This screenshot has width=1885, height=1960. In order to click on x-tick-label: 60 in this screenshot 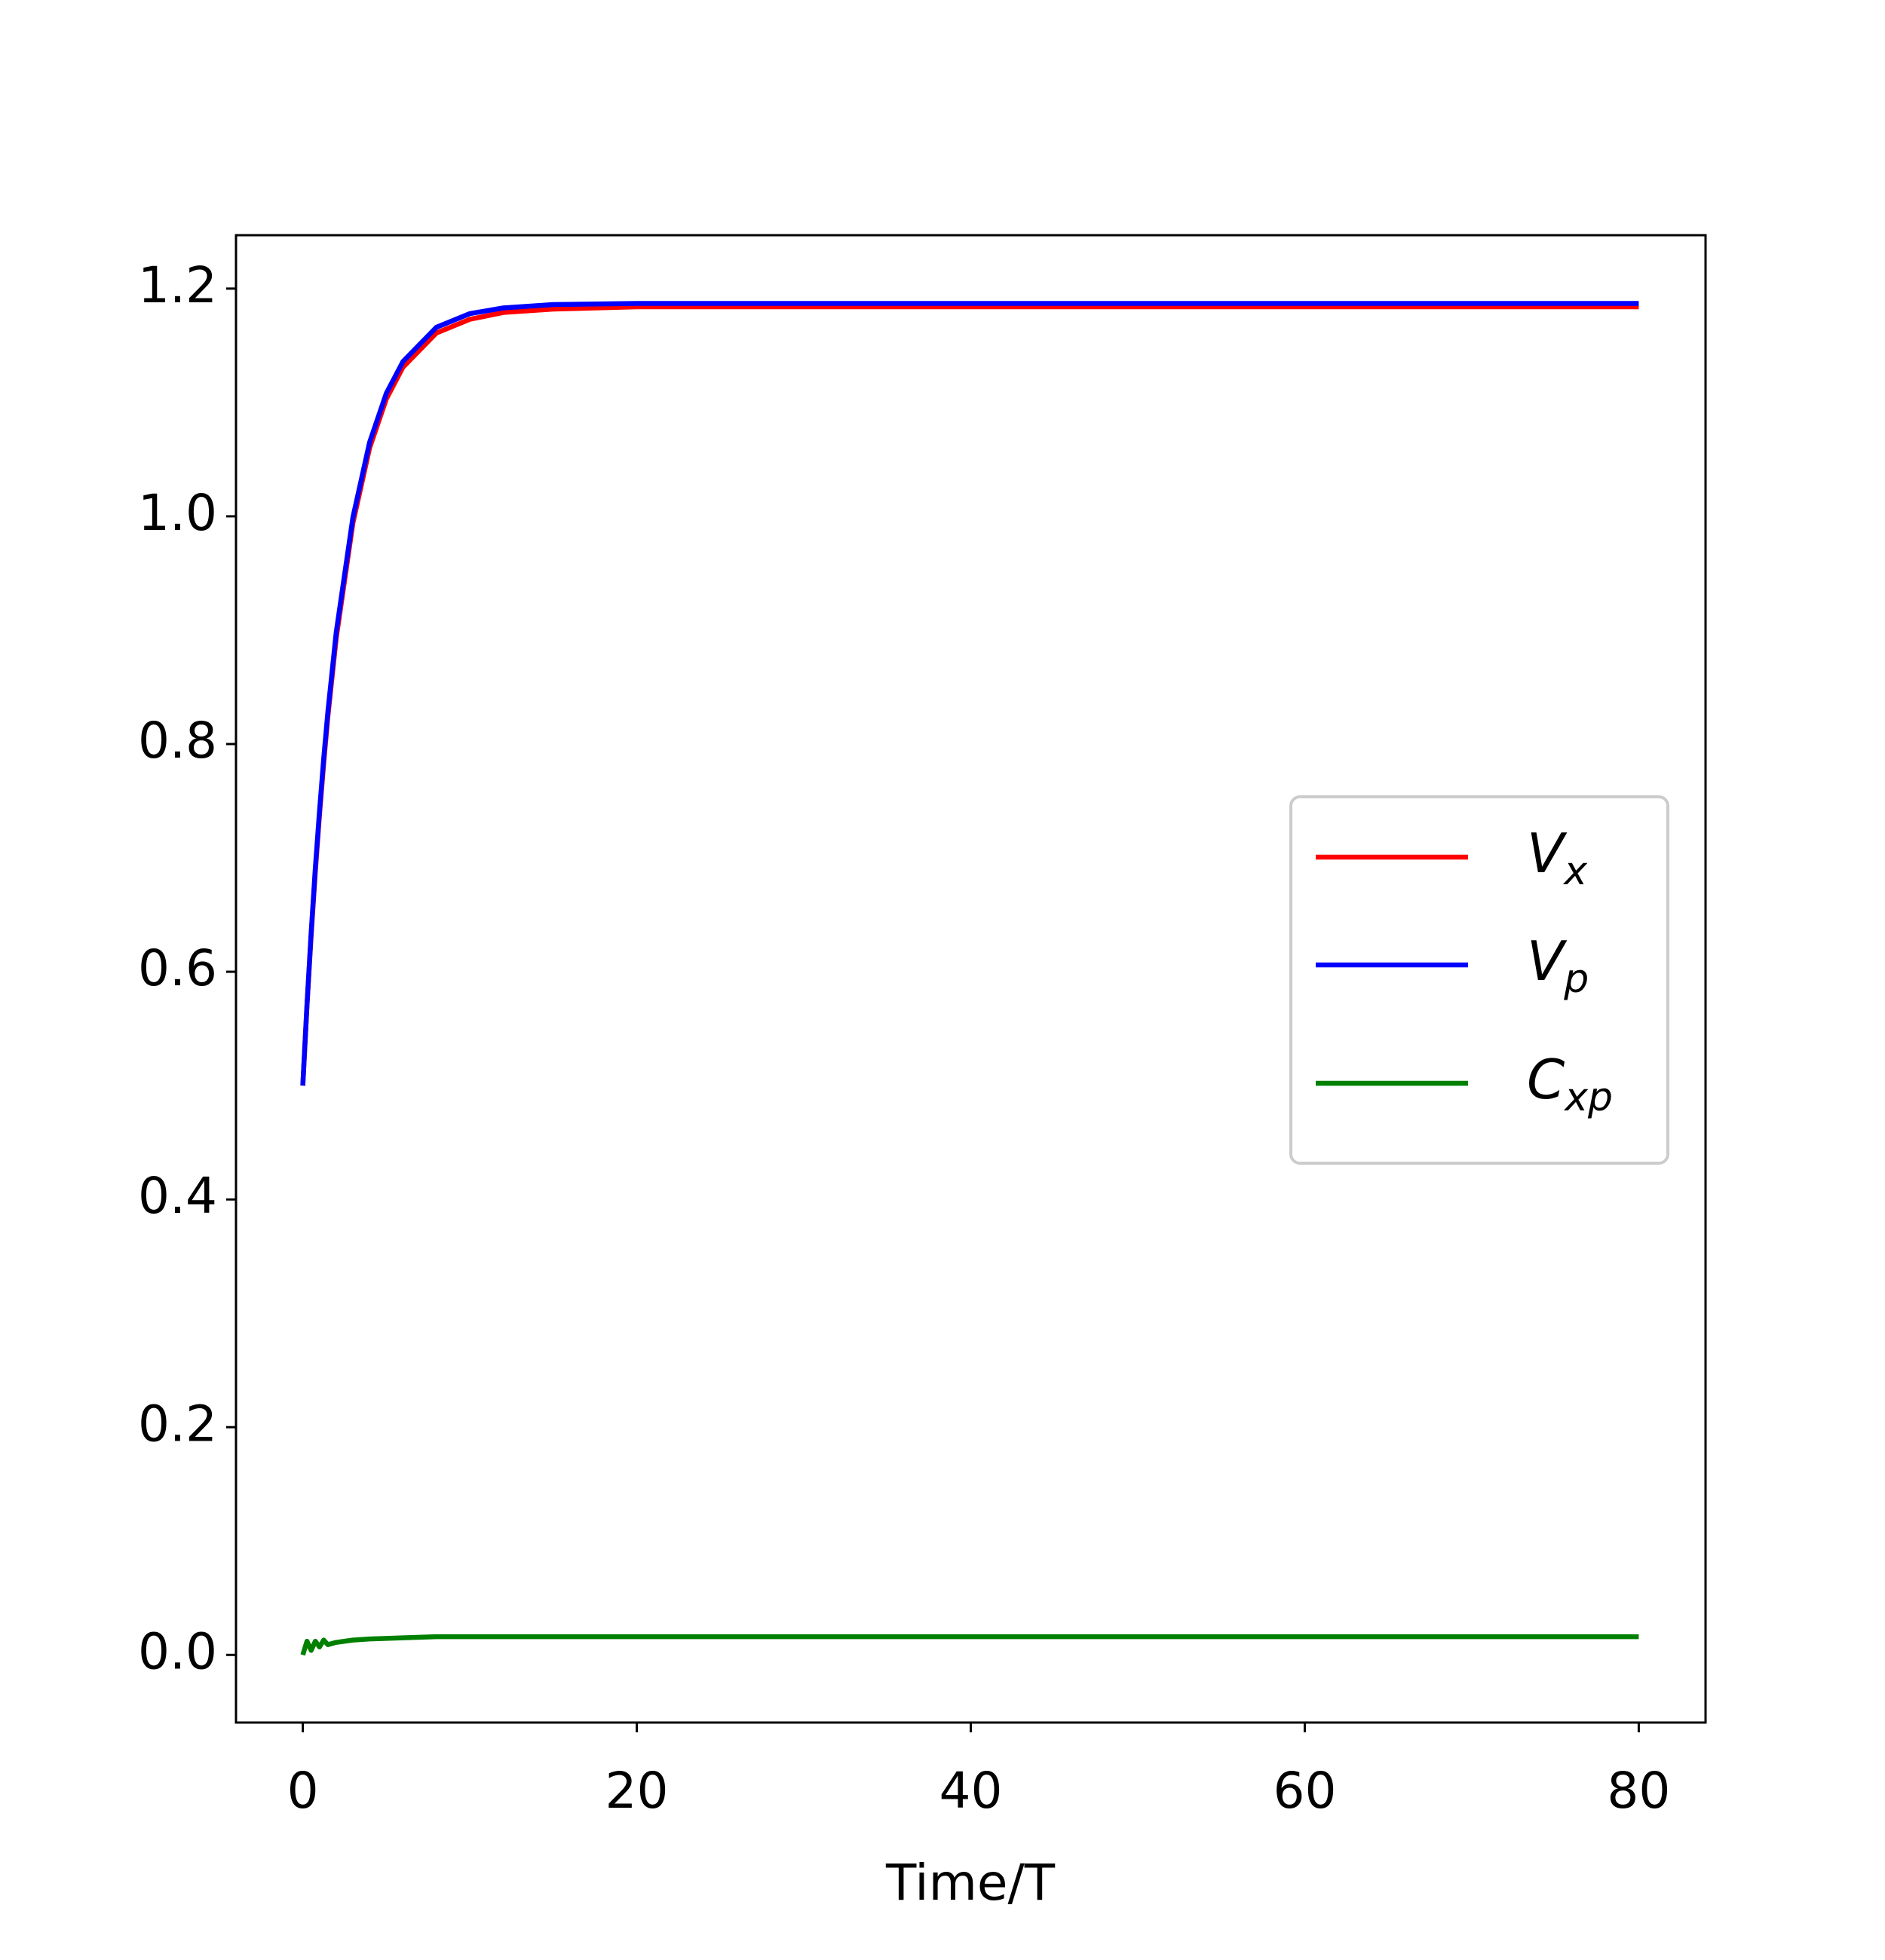, I will do `click(1304, 1791)`.